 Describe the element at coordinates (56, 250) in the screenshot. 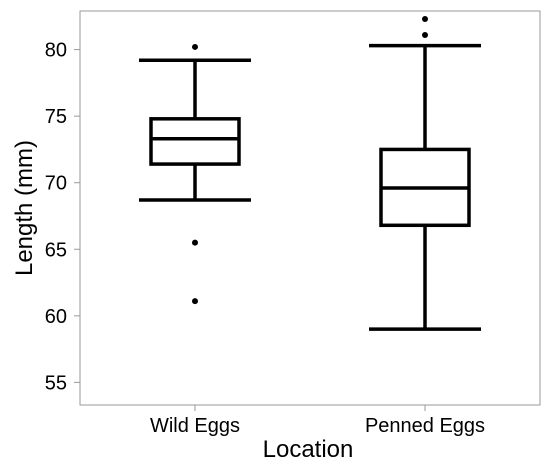

I see `y-tick-label: 65` at that location.